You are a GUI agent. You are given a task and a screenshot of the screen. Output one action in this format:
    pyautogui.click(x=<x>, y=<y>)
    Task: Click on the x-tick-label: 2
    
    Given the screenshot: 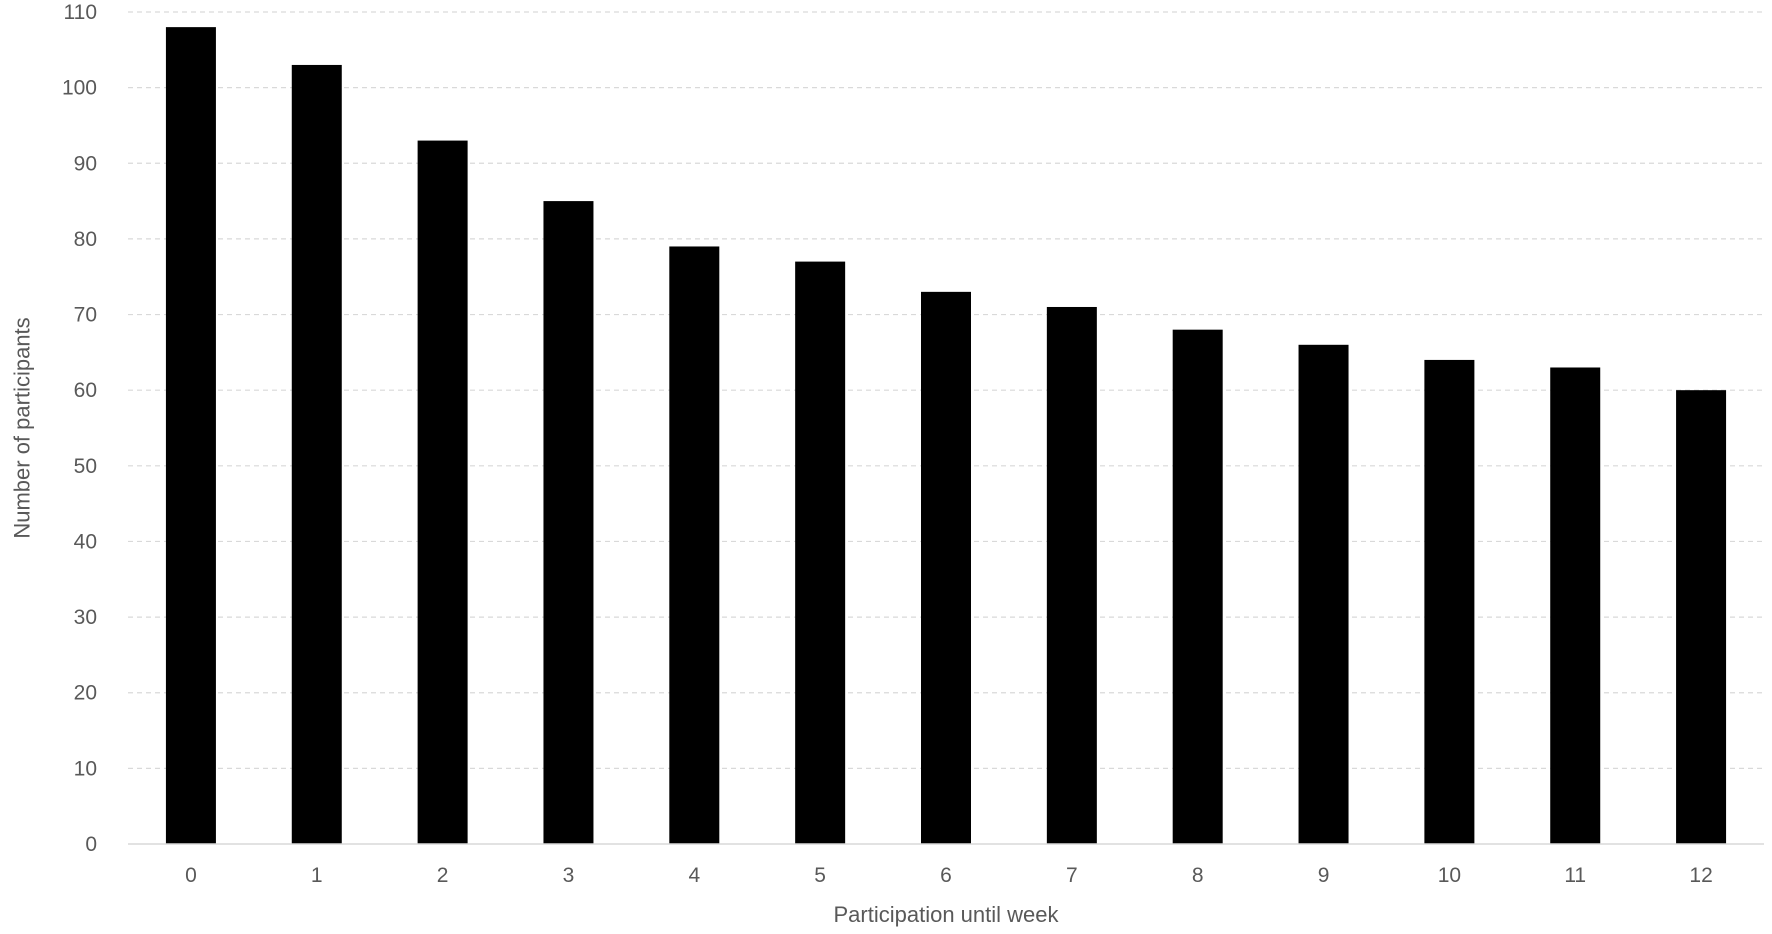 What is the action you would take?
    pyautogui.click(x=443, y=875)
    